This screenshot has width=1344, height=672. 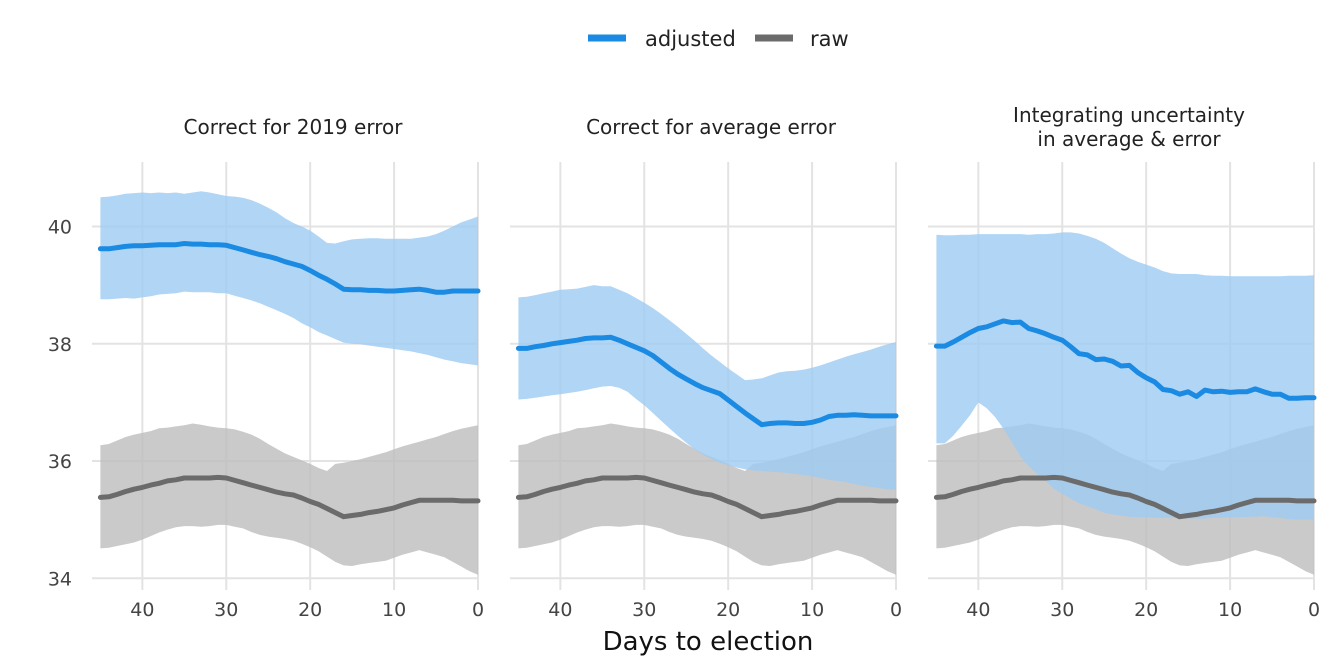 What do you see at coordinates (294, 127) in the screenshot?
I see `facet-title-line: Correct for 2019 error` at bounding box center [294, 127].